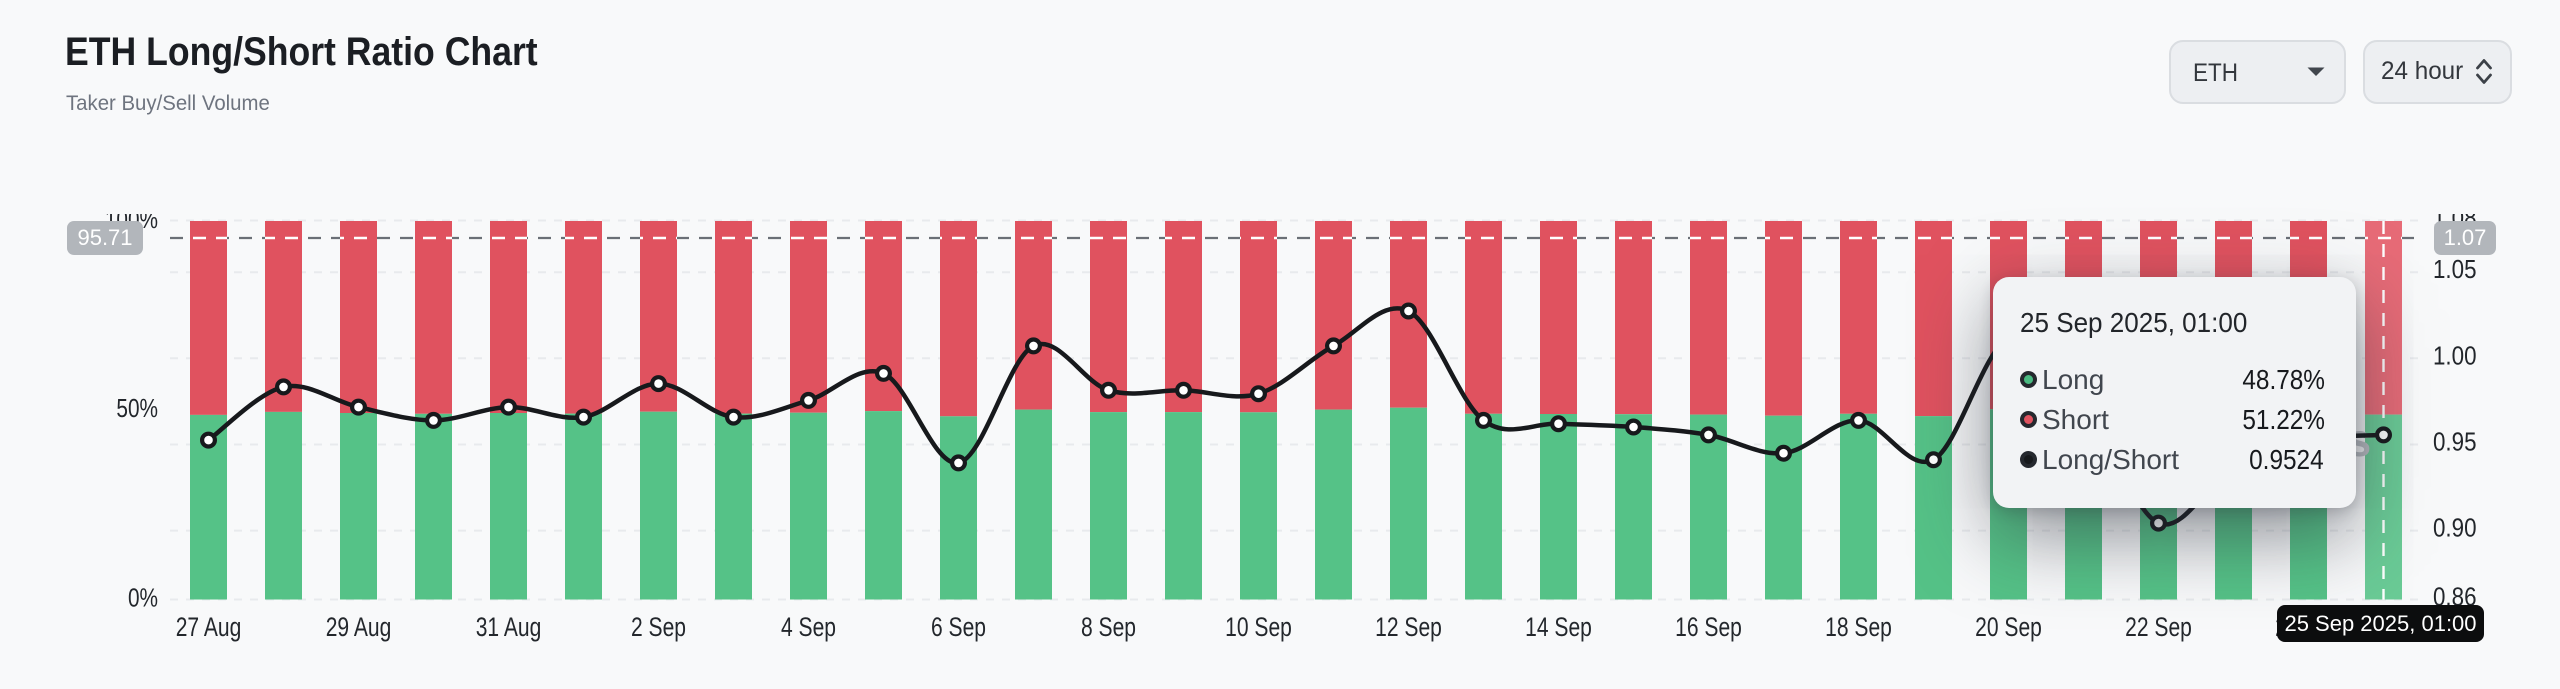 The image size is (2560, 689). I want to click on svg-text: 2 Sep, so click(658, 628).